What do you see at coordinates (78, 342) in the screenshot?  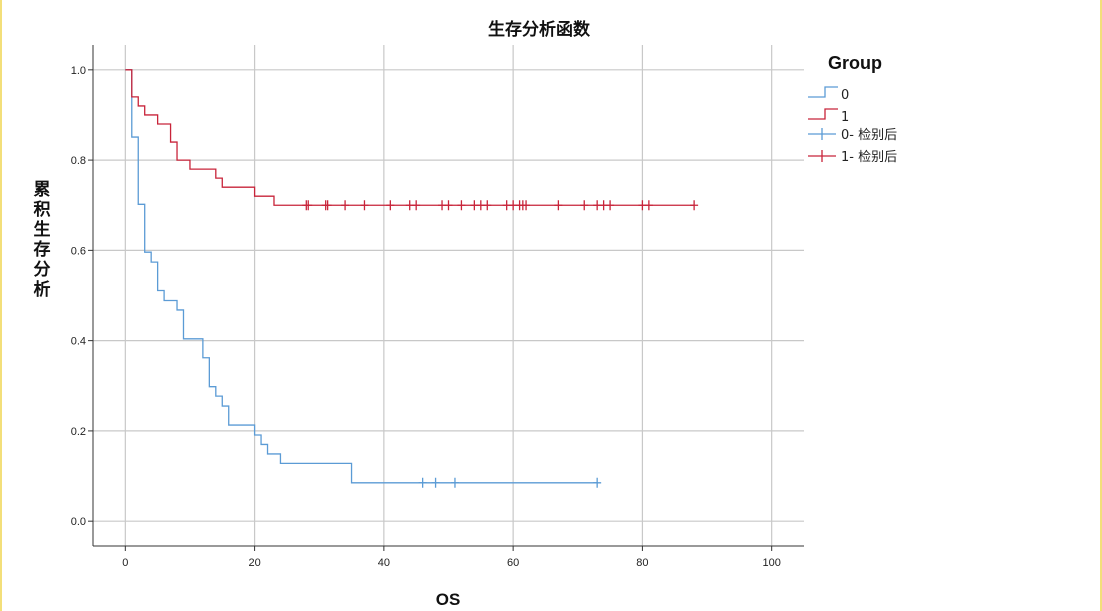 I see `y-tick-label: 0.4` at bounding box center [78, 342].